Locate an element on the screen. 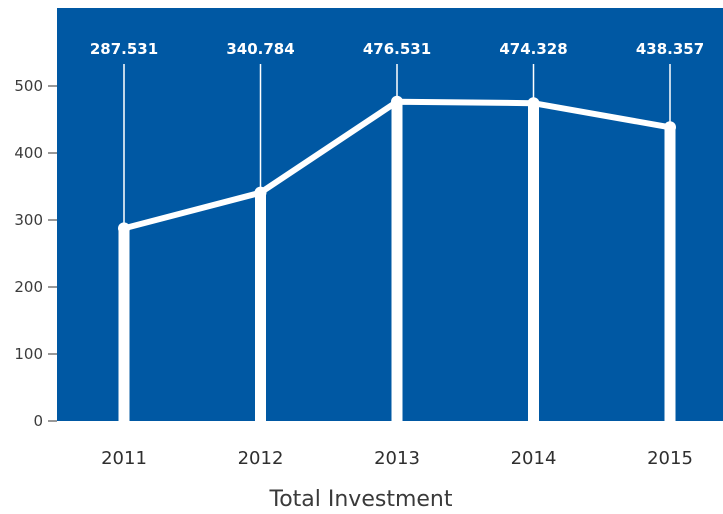 Image resolution: width=723 pixels, height=514 pixels. y-tick-label: 500 is located at coordinates (28, 86).